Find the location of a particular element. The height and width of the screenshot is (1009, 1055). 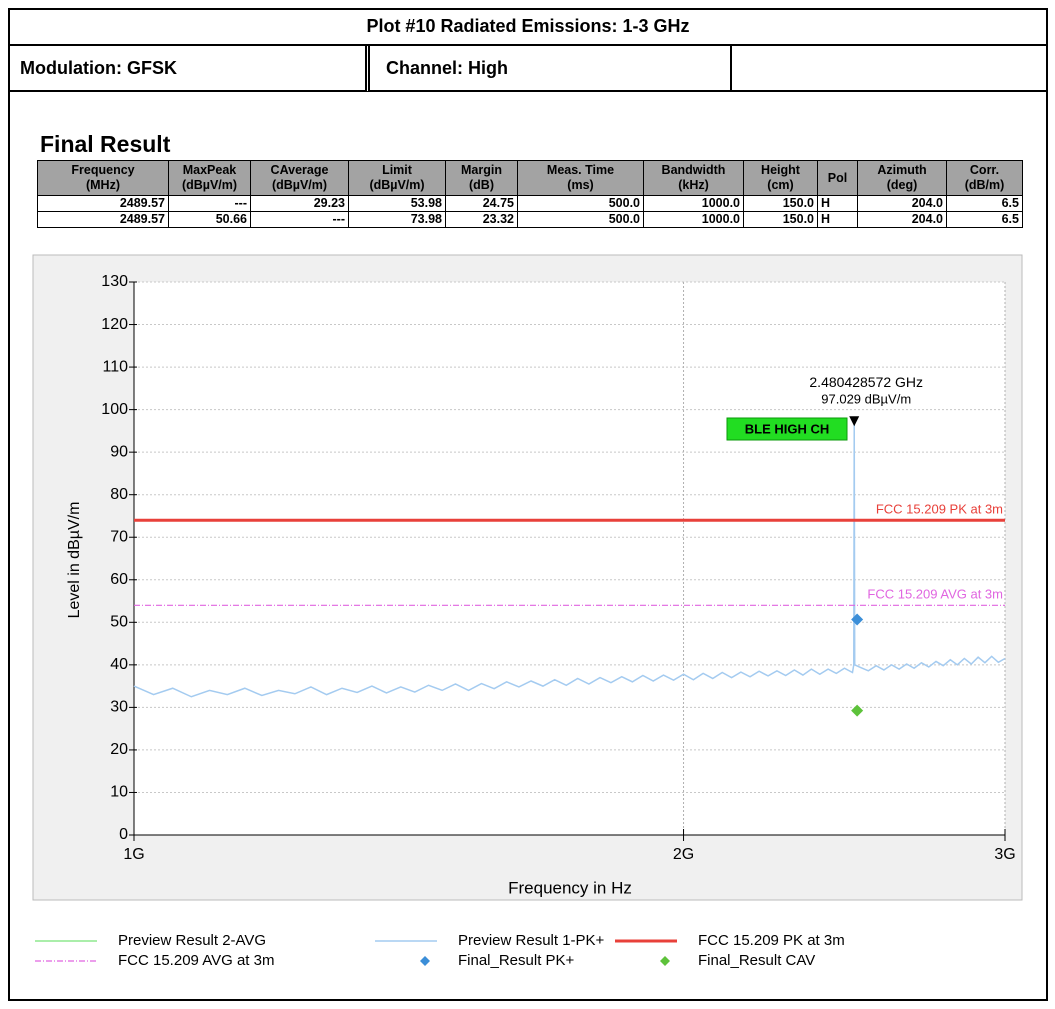

legend-label: FCC 15.209 AVG at 3m is located at coordinates (196, 960).